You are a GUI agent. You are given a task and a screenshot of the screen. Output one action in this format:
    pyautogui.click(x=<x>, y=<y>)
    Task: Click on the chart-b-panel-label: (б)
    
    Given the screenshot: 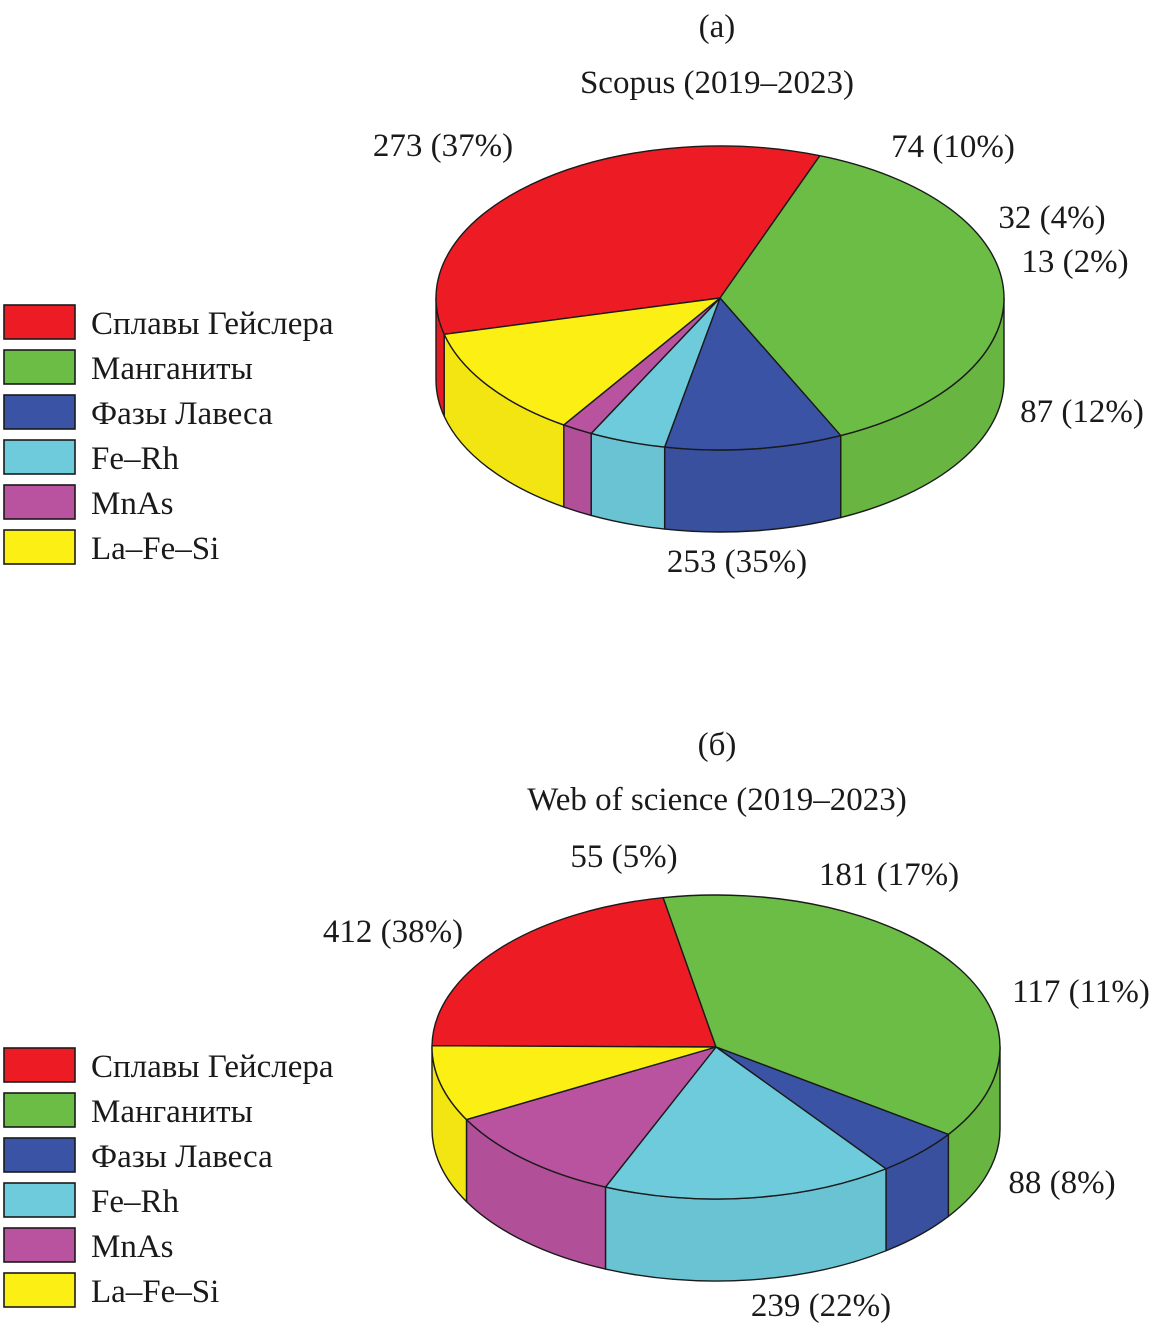 What is the action you would take?
    pyautogui.click(x=717, y=745)
    